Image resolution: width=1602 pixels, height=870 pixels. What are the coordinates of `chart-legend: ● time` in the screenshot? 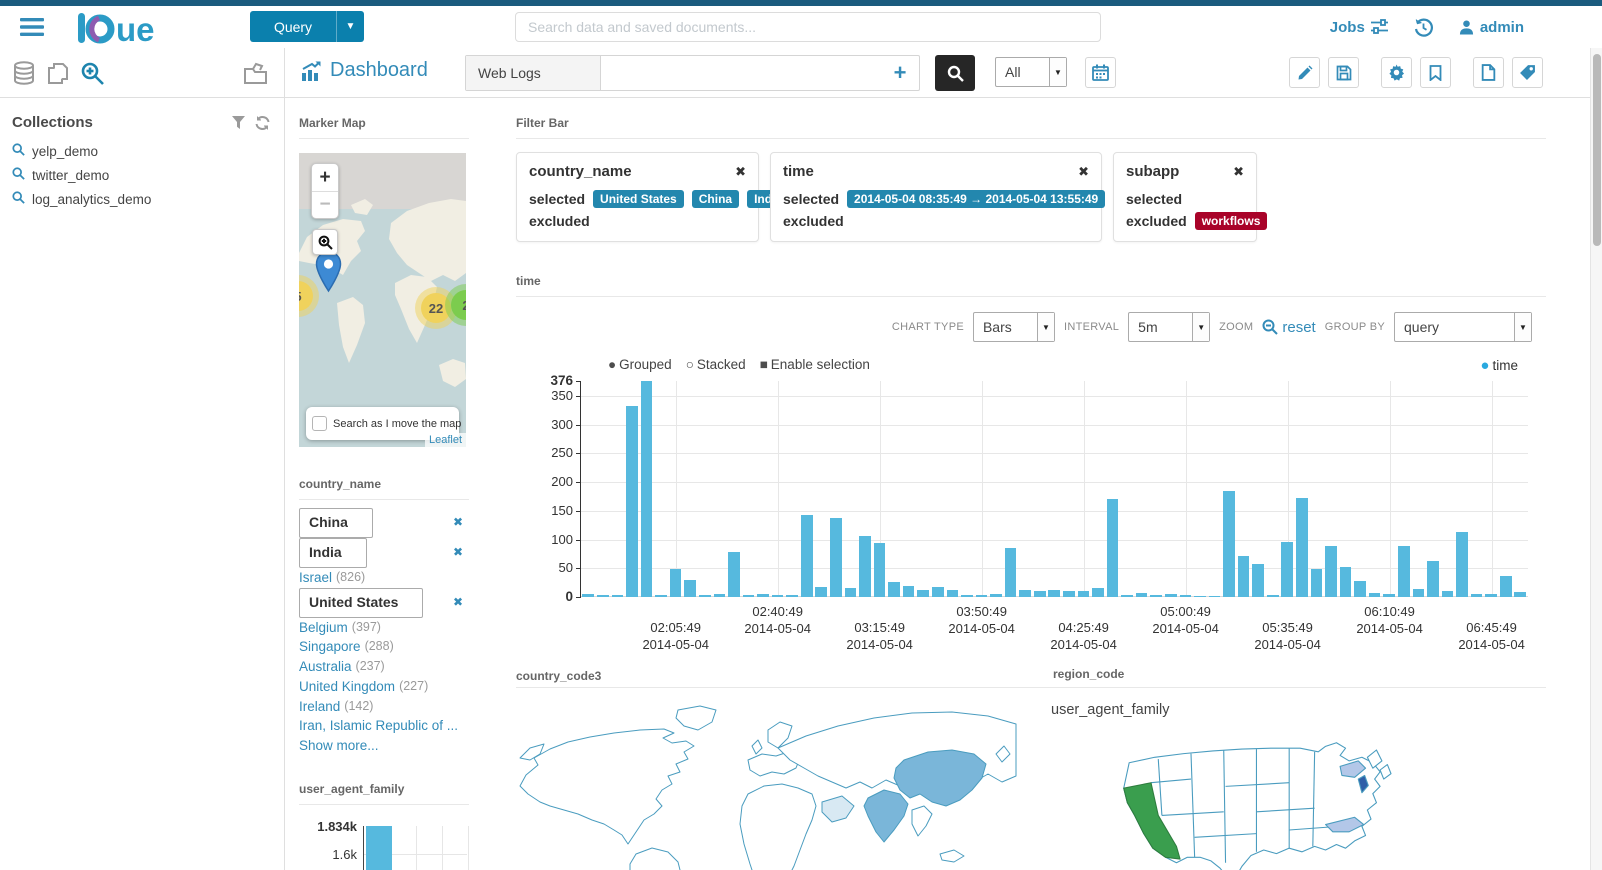 It's located at (1499, 365).